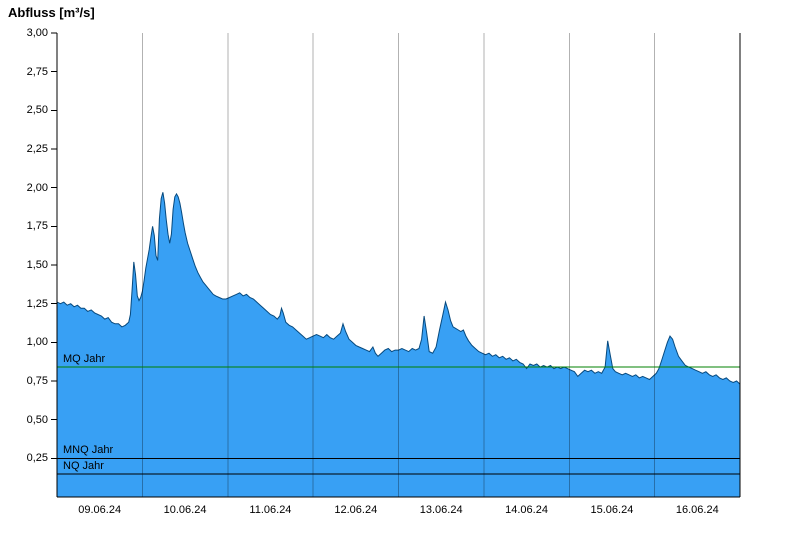  What do you see at coordinates (356, 510) in the screenshot?
I see `x-tick-label: 12.06.24` at bounding box center [356, 510].